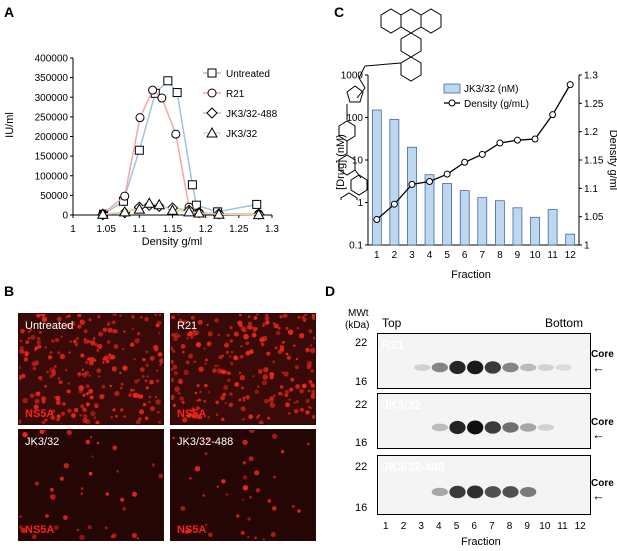 This screenshot has width=617, height=551. What do you see at coordinates (484, 485) in the screenshot?
I see `blot-strip-jk332-488: JK3/32-488` at bounding box center [484, 485].